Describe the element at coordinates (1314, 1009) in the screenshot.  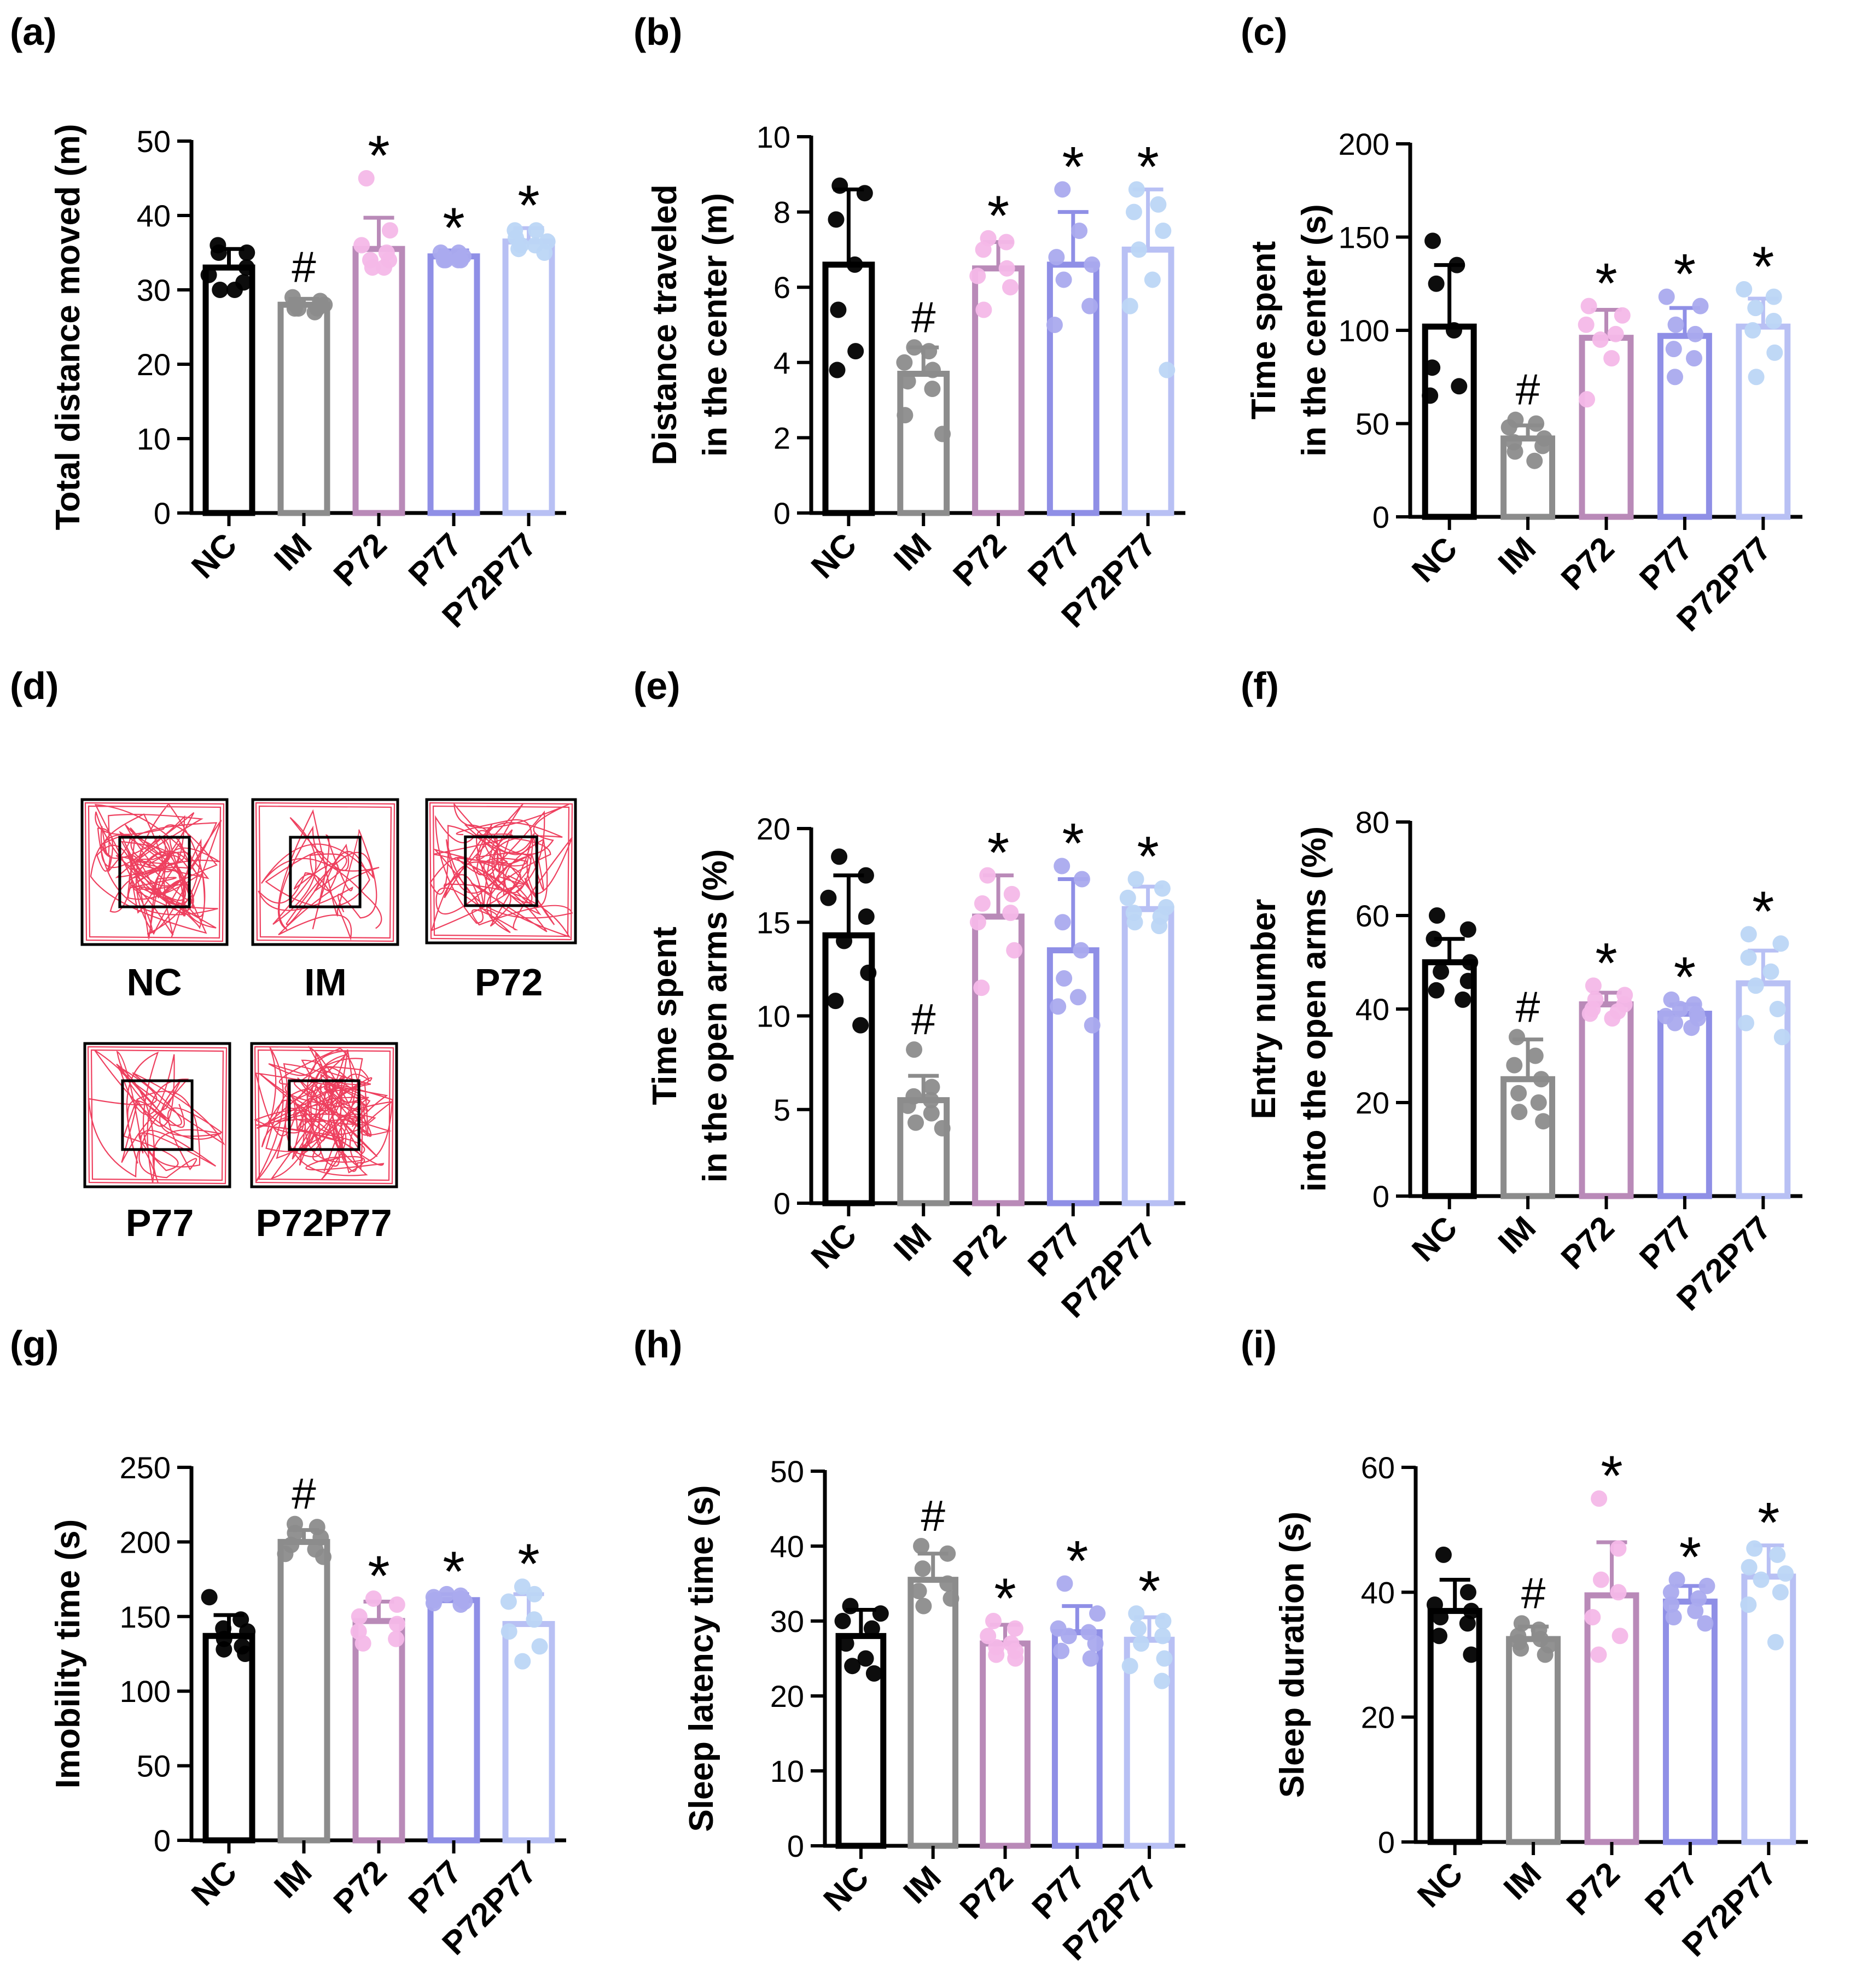
I see `y-axis-title-line: into the open arms (%)` at that location.